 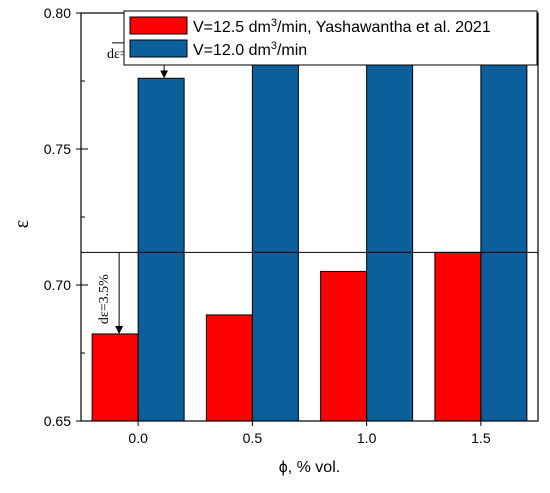 What do you see at coordinates (138, 438) in the screenshot?
I see `x-tick-label-0: 0.0` at bounding box center [138, 438].